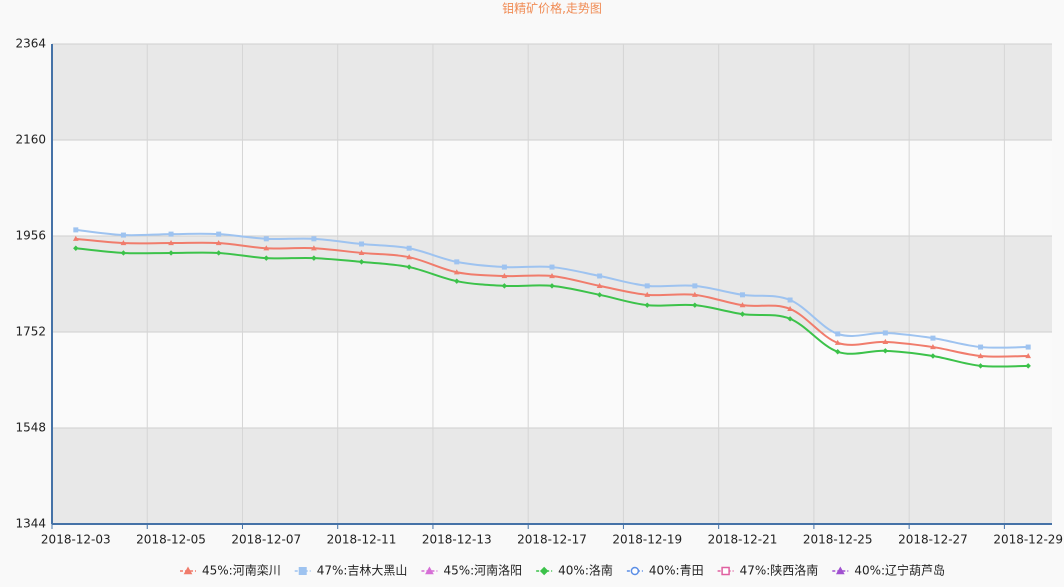 This screenshot has height=587, width=1064. What do you see at coordinates (241, 570) in the screenshot?
I see `legend-label: 45%:河南栾川` at bounding box center [241, 570].